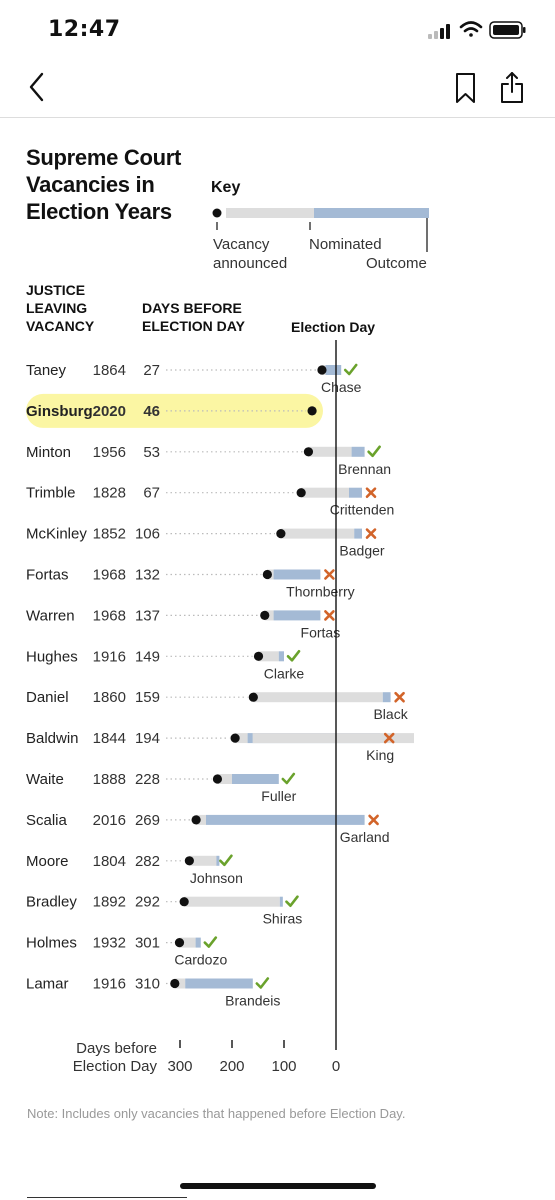 Image resolution: width=555 pixels, height=1200 pixels. What do you see at coordinates (109, 902) in the screenshot?
I see `vacancy-year: 1892` at bounding box center [109, 902].